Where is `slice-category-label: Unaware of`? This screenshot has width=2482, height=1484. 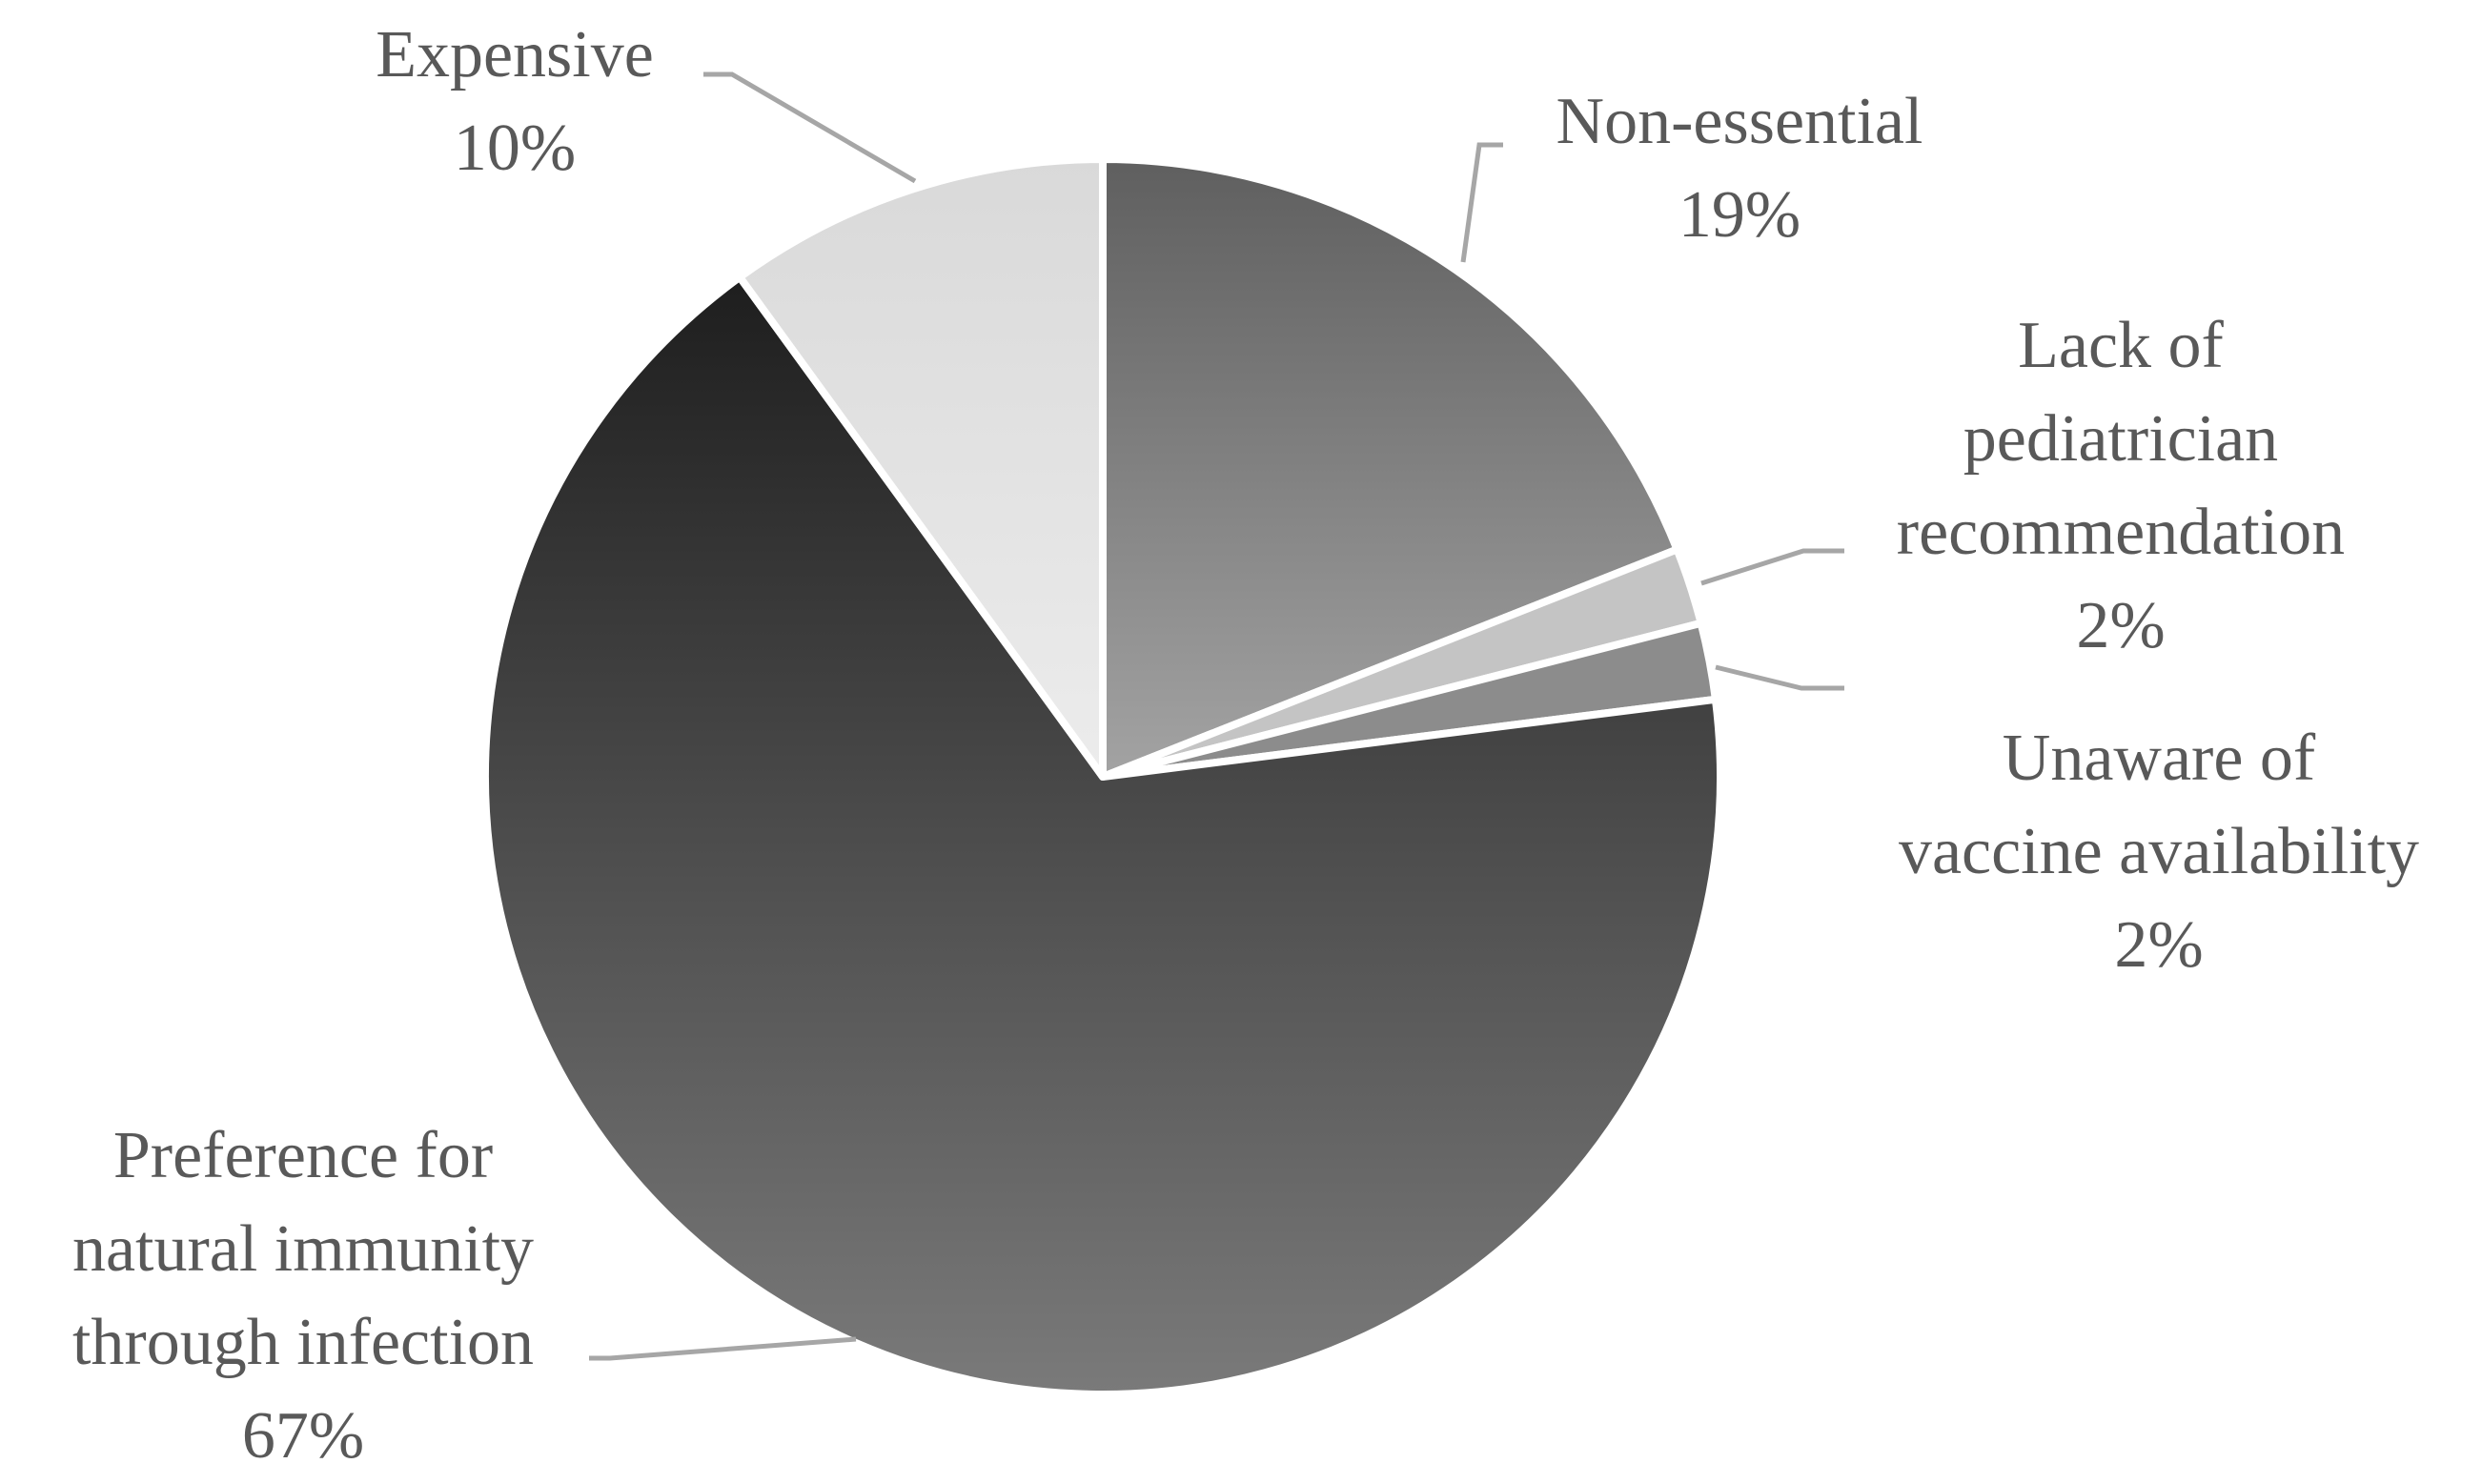 slice-category-label: Unaware of is located at coordinates (2159, 758).